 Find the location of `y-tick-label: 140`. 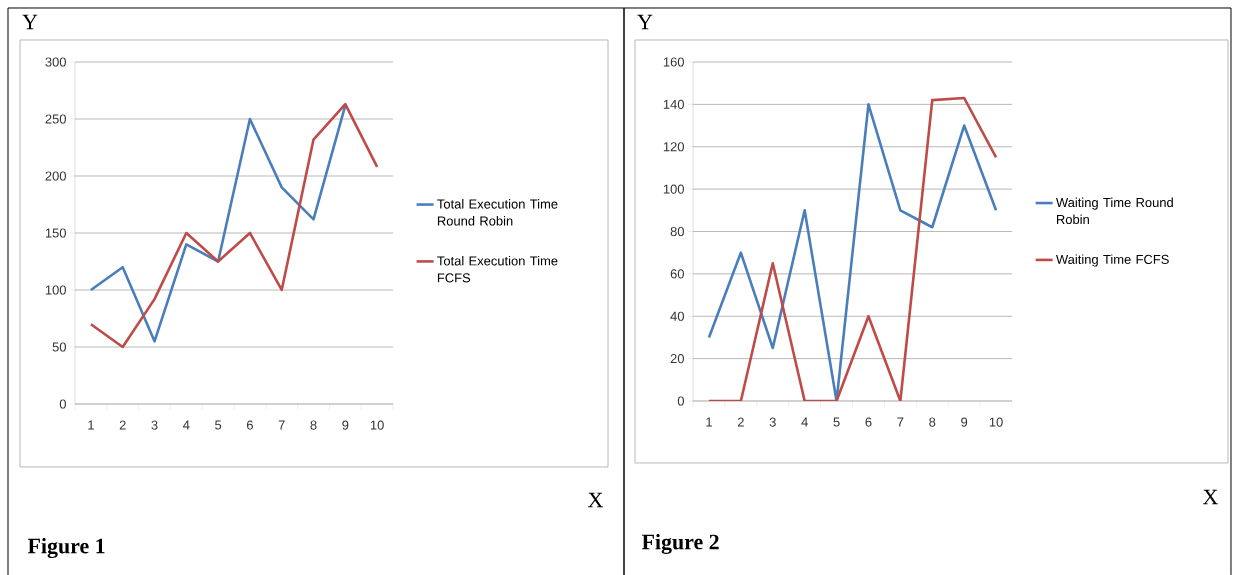

y-tick-label: 140 is located at coordinates (673, 104).